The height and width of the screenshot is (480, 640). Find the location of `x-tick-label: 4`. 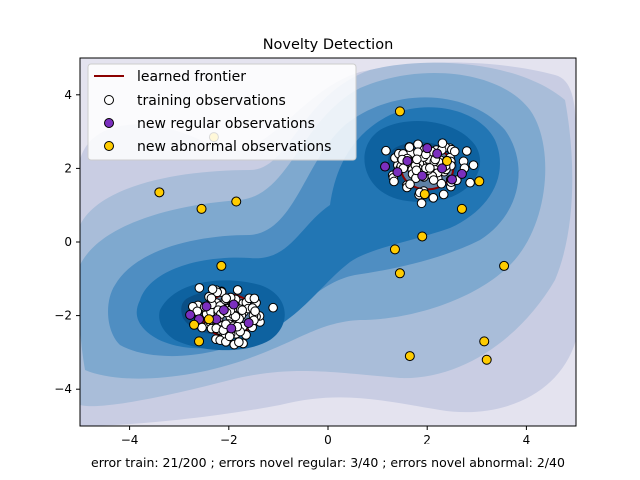

x-tick-label: 4 is located at coordinates (527, 440).